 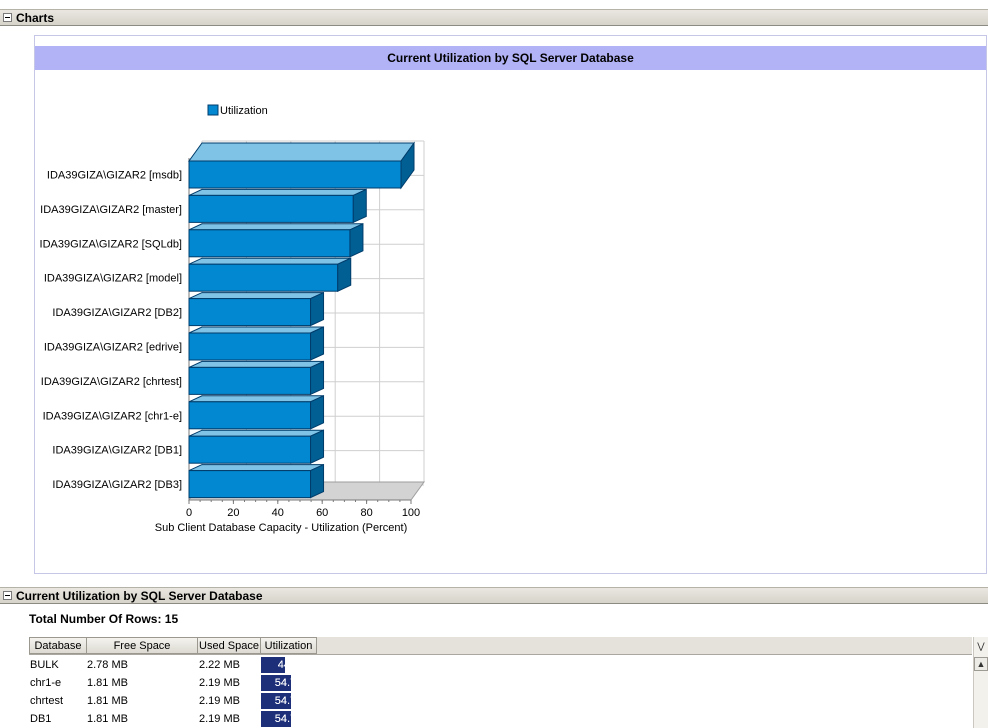 I want to click on cell-database: chrtest, so click(x=47, y=701).